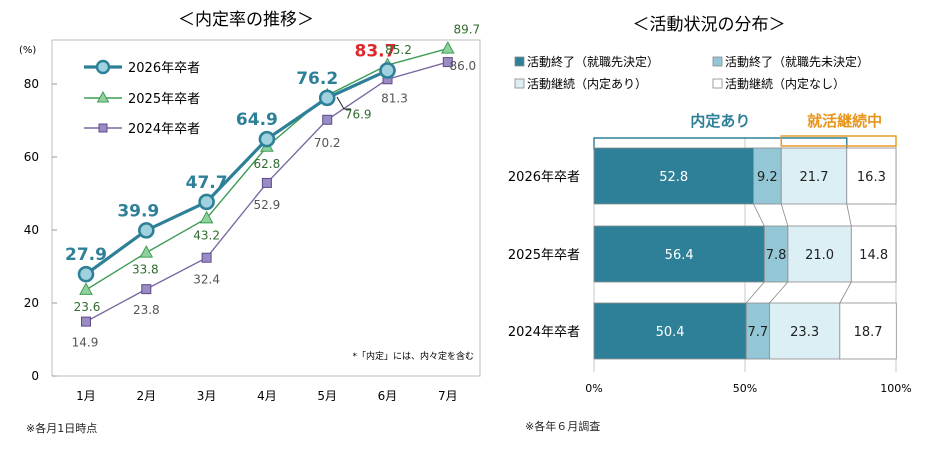  Describe the element at coordinates (145, 270) in the screenshot. I see `data-label-2025: 33.8` at that location.